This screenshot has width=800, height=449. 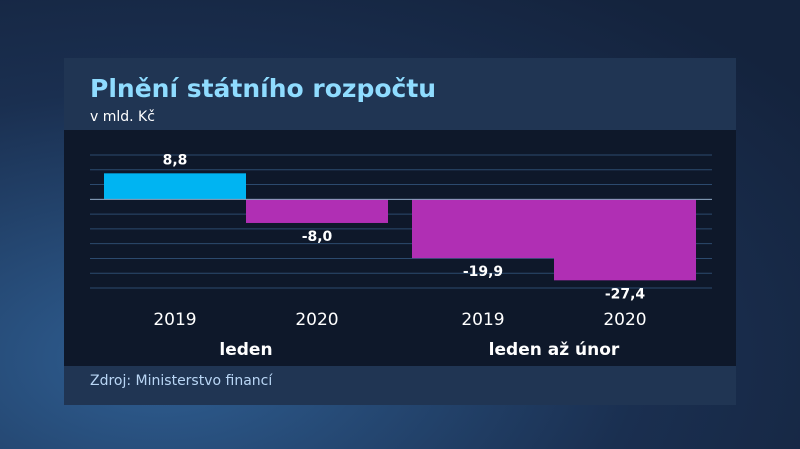 I want to click on value-label: -19,9, so click(x=483, y=272).